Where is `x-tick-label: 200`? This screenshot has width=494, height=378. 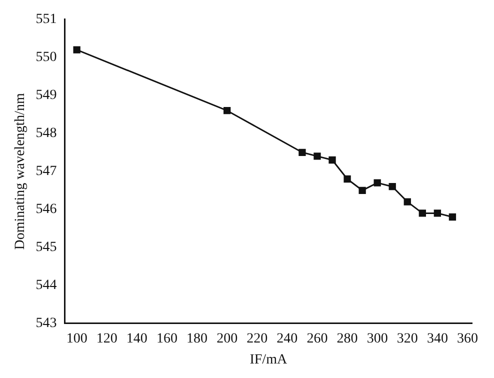 x-tick-label: 200 is located at coordinates (227, 338).